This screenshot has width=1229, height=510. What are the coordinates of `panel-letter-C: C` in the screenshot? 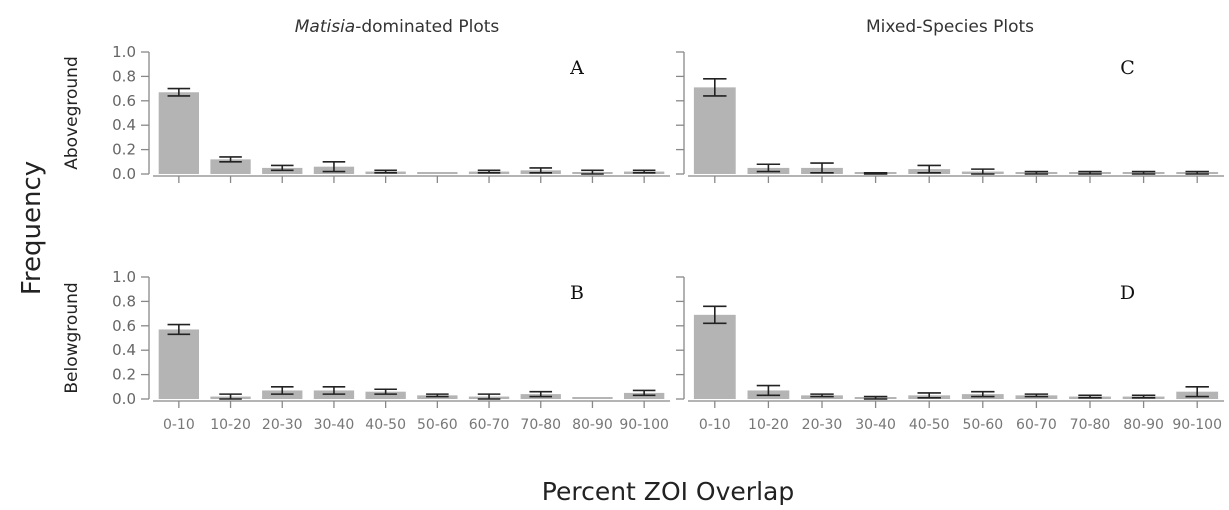 It's located at (1127, 68).